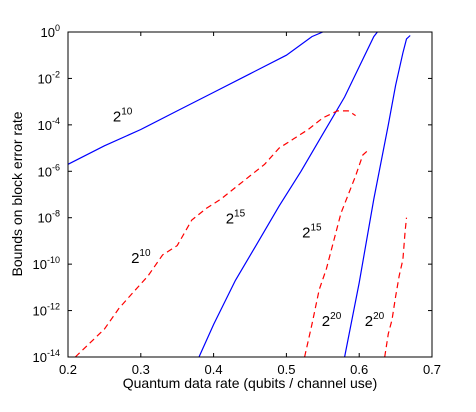 This screenshot has width=476, height=412. What do you see at coordinates (250, 383) in the screenshot?
I see `x-axis-label: Quantum data rate (qubits / channel use)` at bounding box center [250, 383].